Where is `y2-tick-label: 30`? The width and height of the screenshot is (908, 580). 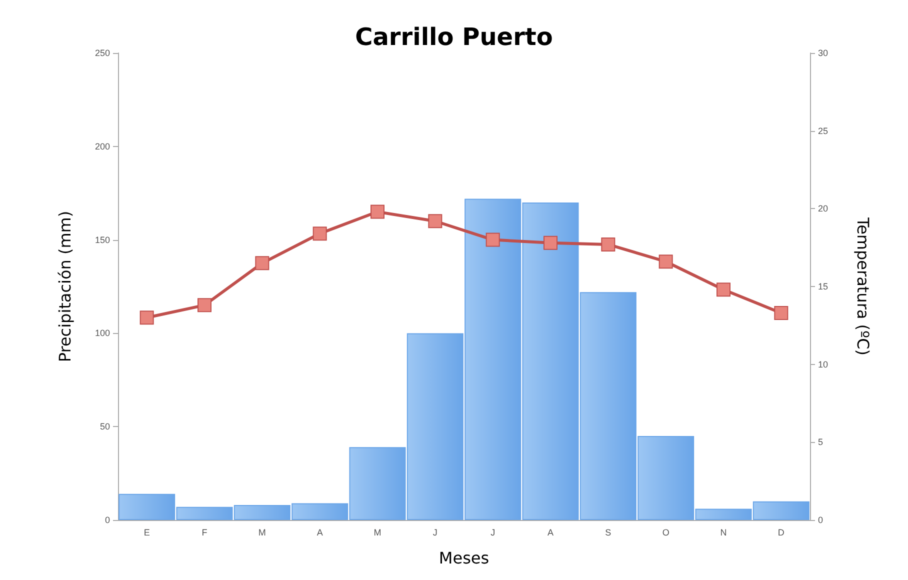
y2-tick-label: 30 is located at coordinates (823, 53).